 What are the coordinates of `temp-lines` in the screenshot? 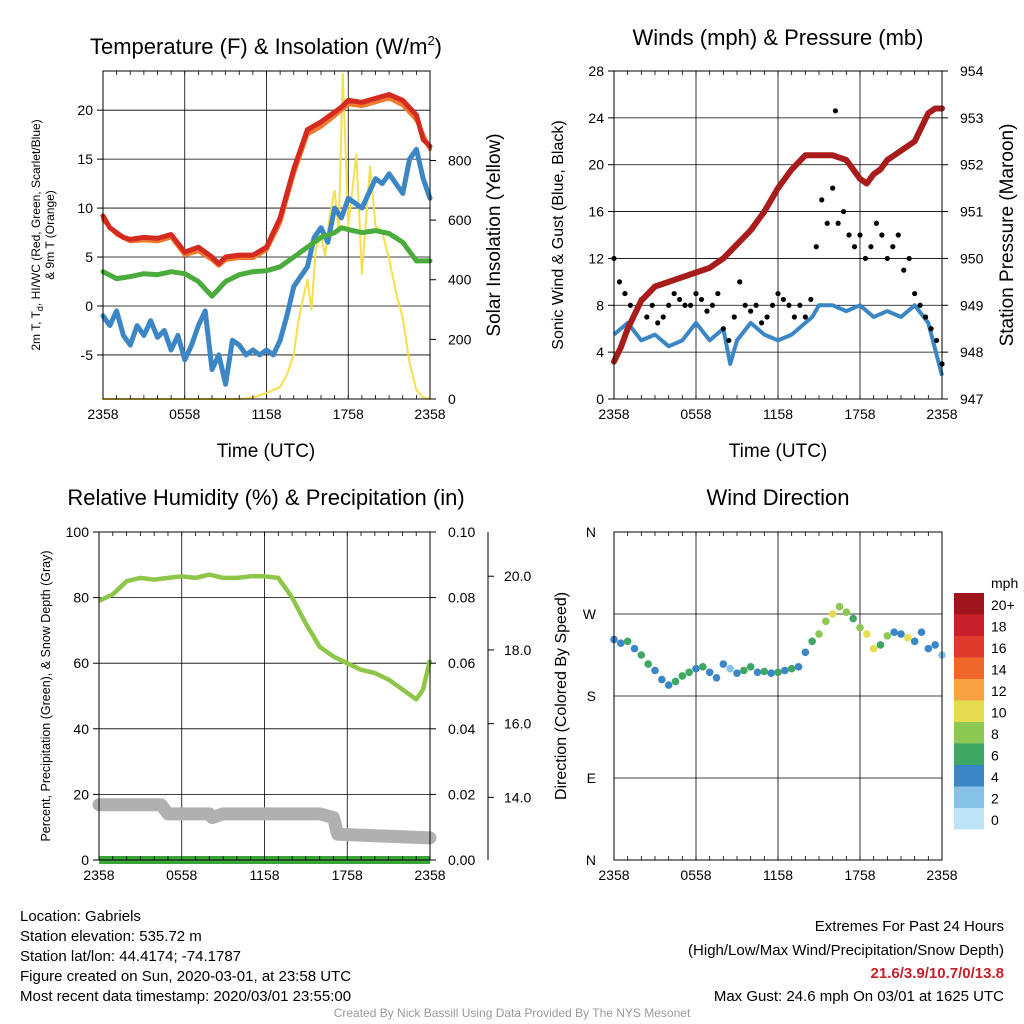 It's located at (266, 236).